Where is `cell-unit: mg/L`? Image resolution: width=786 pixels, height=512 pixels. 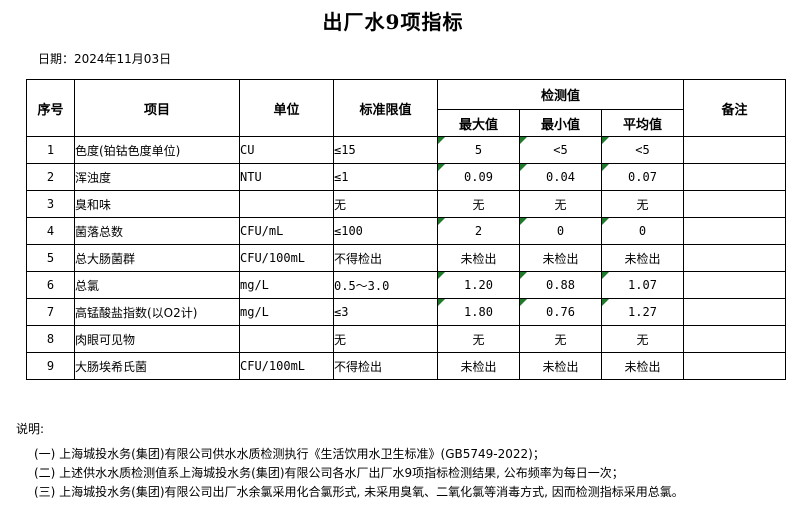 cell-unit: mg/L is located at coordinates (286, 312).